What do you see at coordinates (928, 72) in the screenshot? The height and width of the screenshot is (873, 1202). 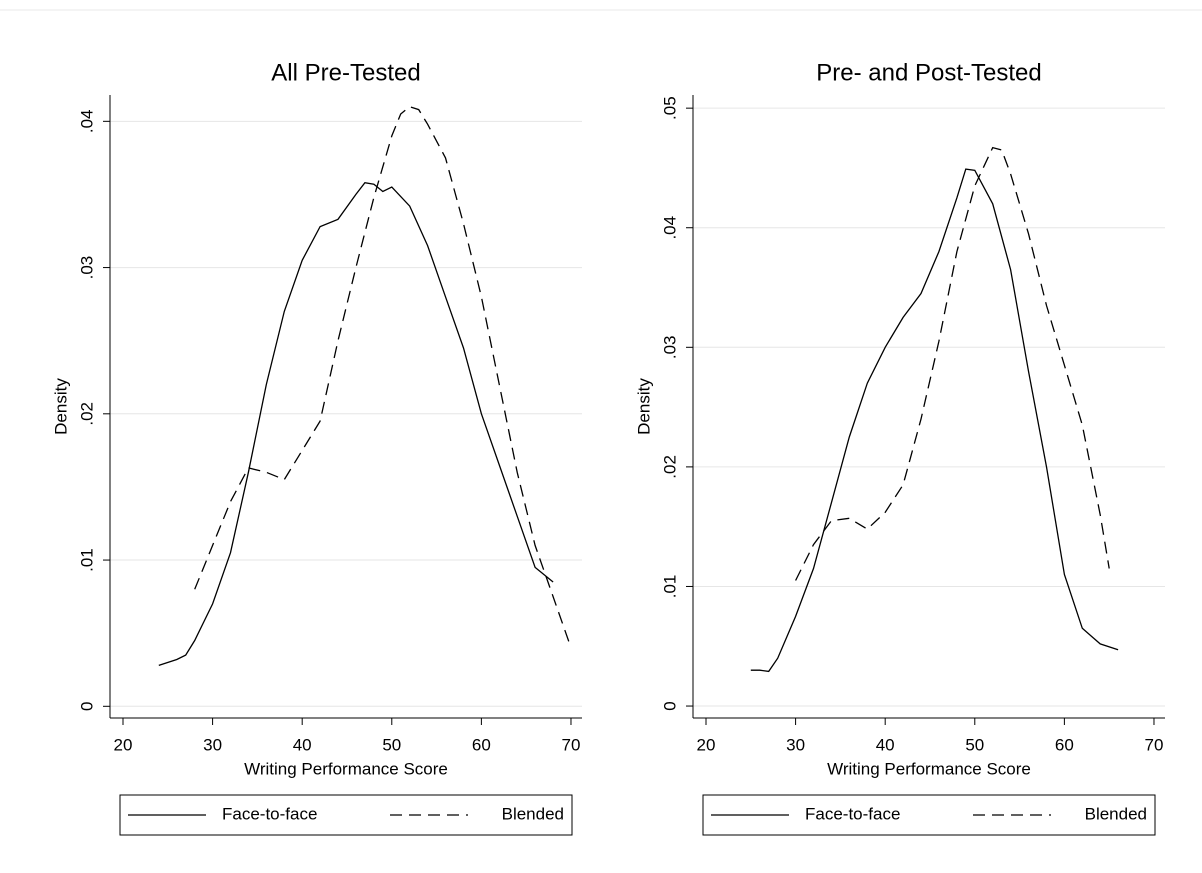 I see `chart-title: Pre- and Post-Tested` at bounding box center [928, 72].